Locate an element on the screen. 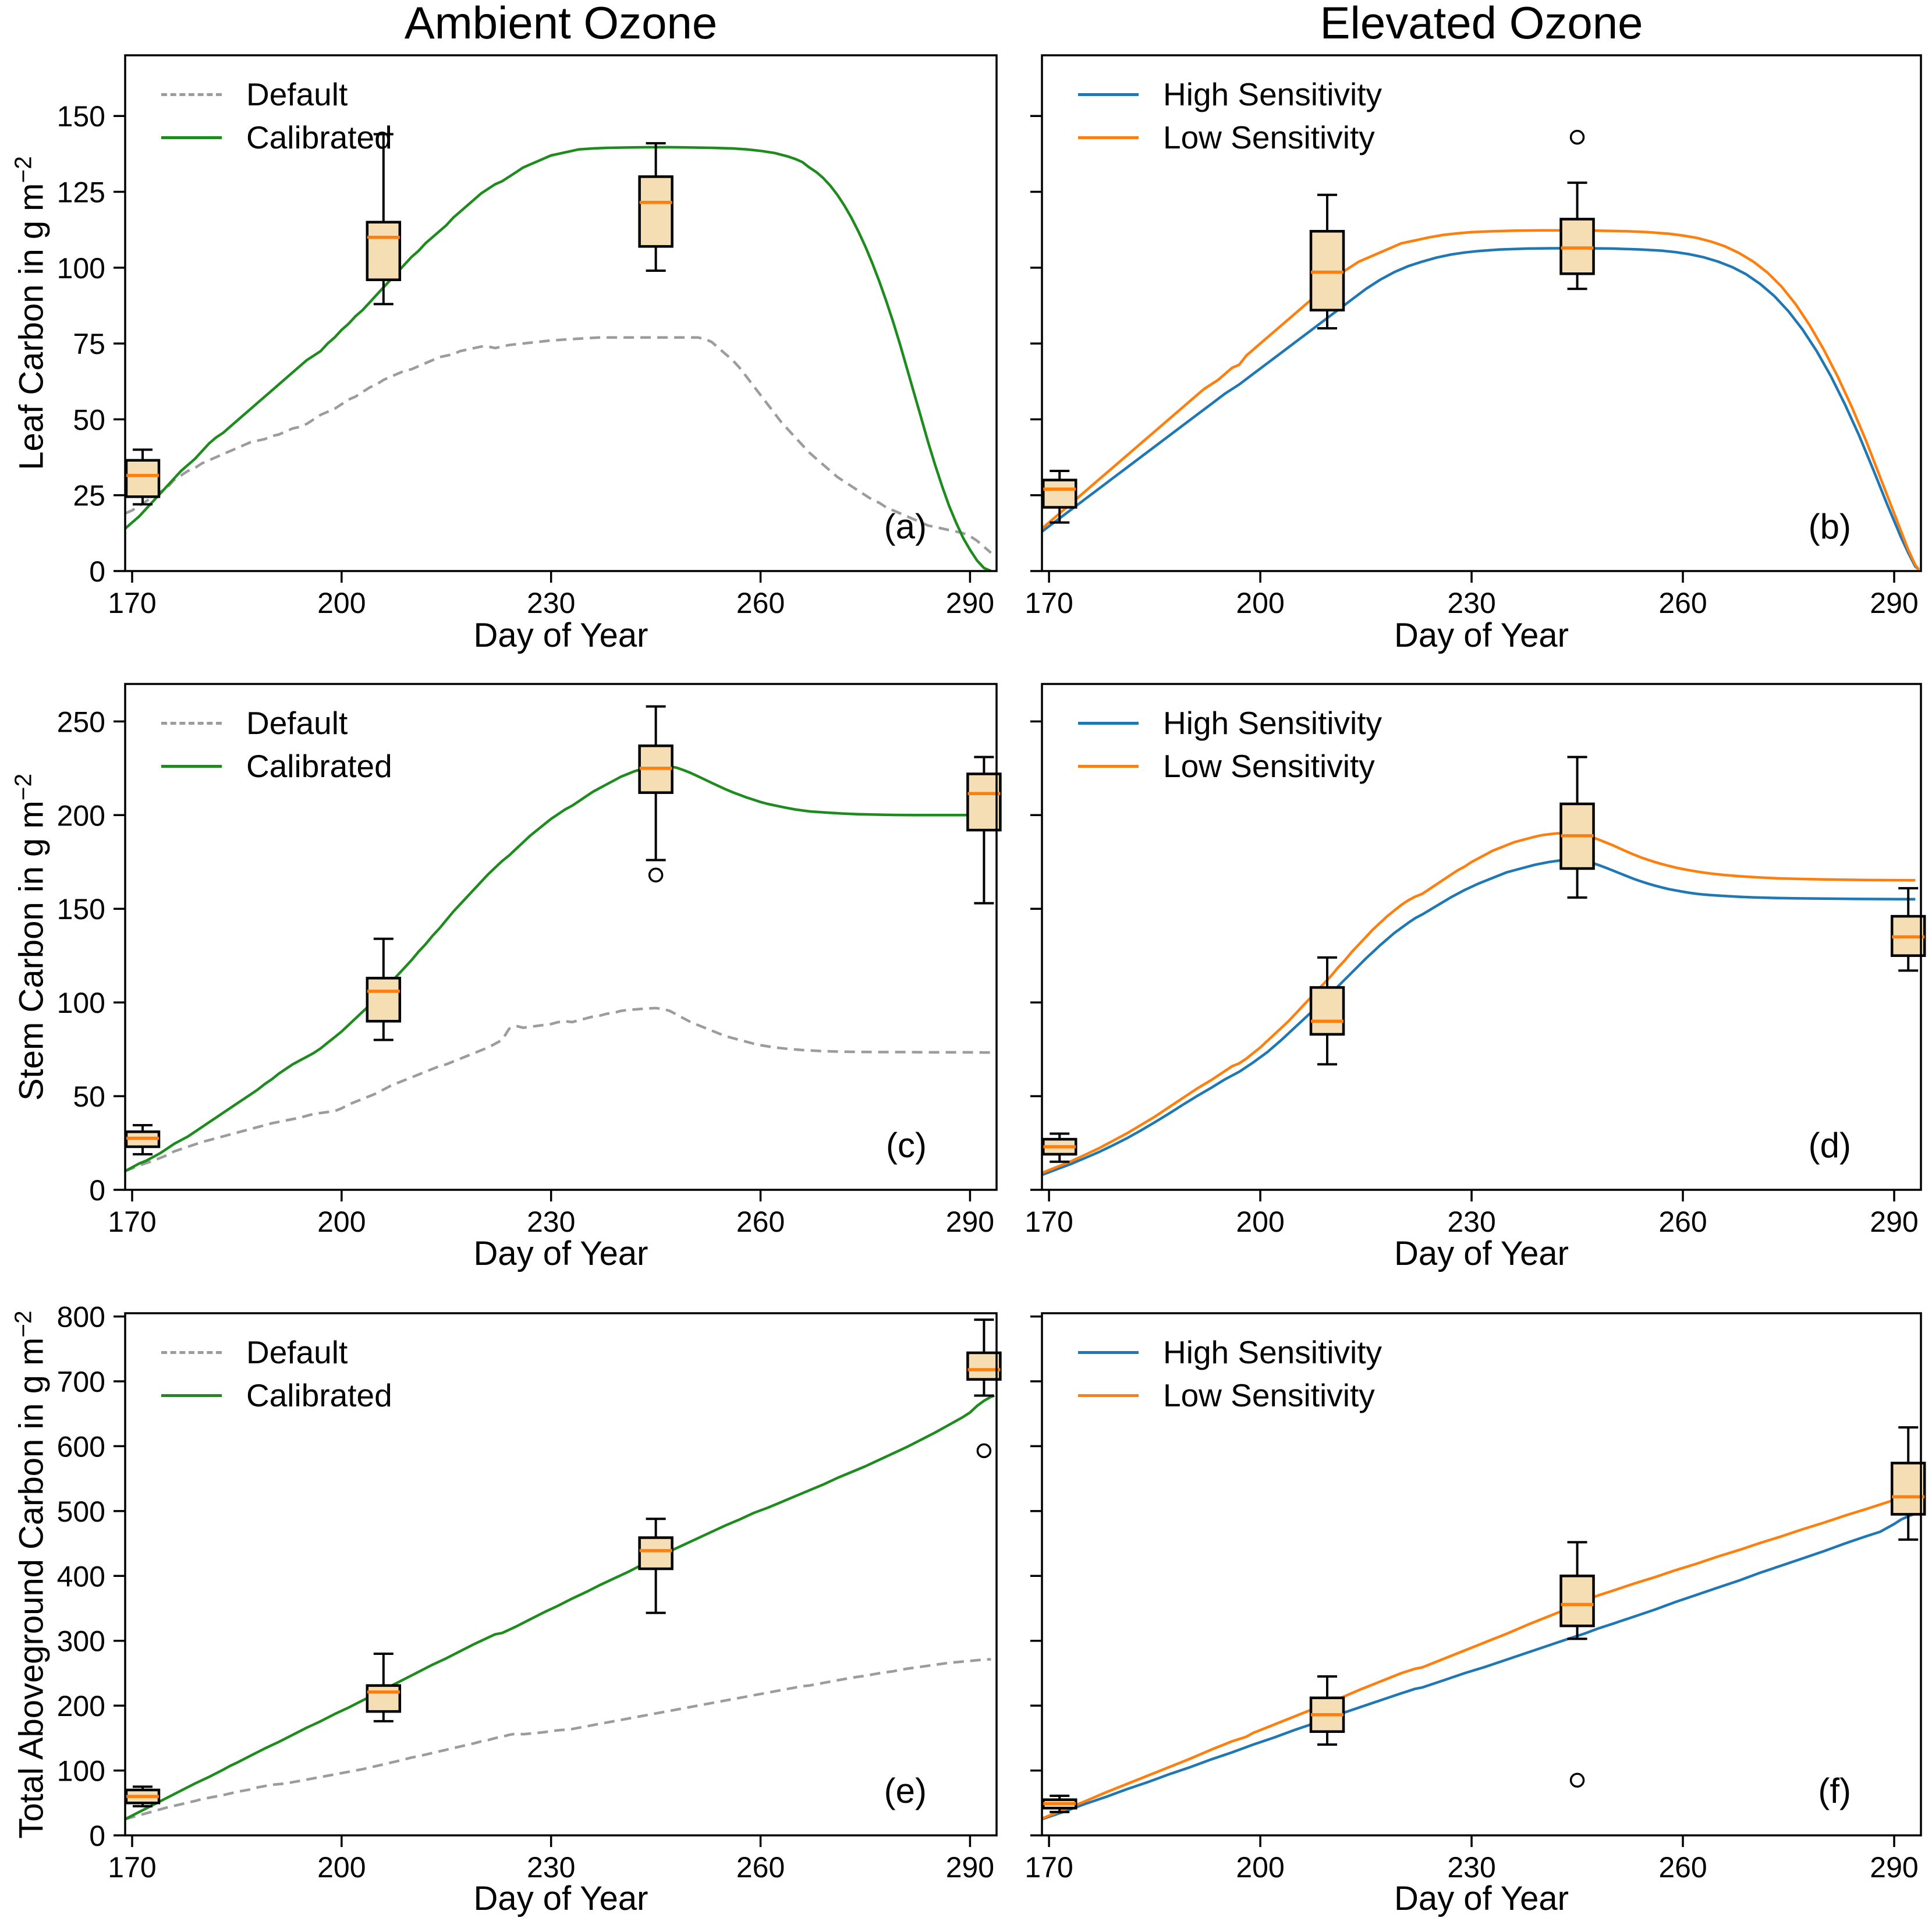 This screenshot has height=1932, width=1932. y-axis-label-total-carbon: Total Aboveground Carbon in g m−2 is located at coordinates (30, 1574).